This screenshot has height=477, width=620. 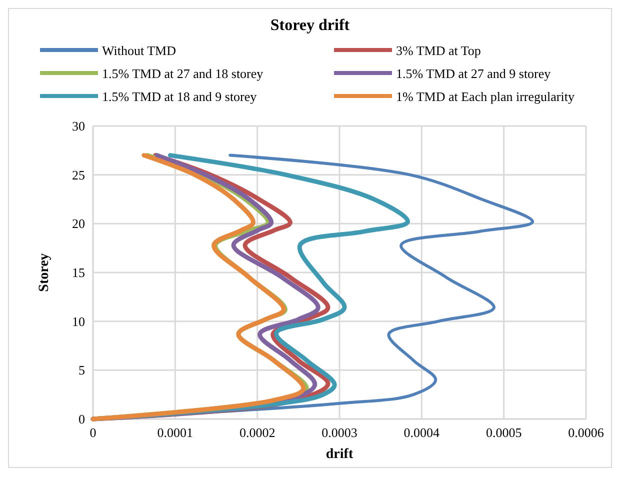 What do you see at coordinates (474, 73) in the screenshot?
I see `legend-label: 1.5% TMD at 27 and 9 storey` at bounding box center [474, 73].